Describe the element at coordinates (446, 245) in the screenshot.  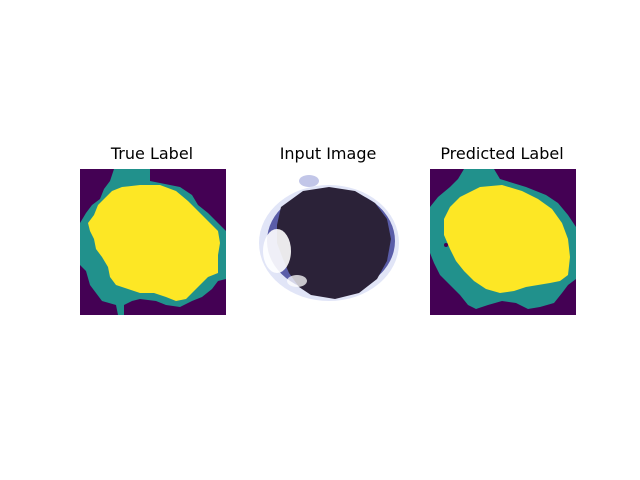
I see `dark-spot` at that location.